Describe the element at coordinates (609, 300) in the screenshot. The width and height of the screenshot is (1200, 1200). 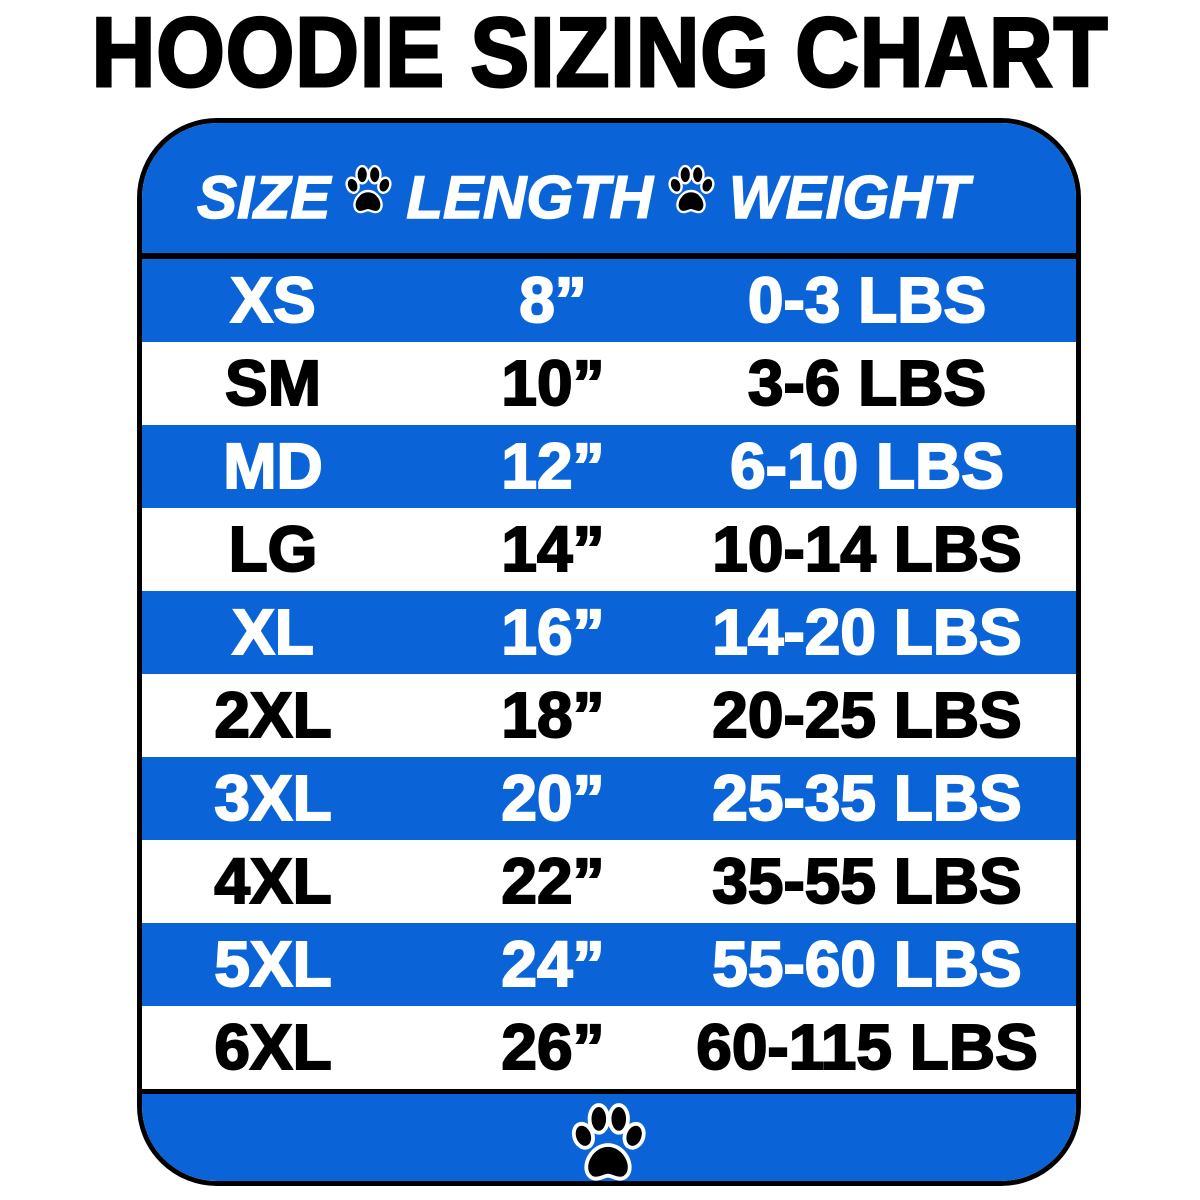
I see `table-row: XS 8” 0-3 LBS` at that location.